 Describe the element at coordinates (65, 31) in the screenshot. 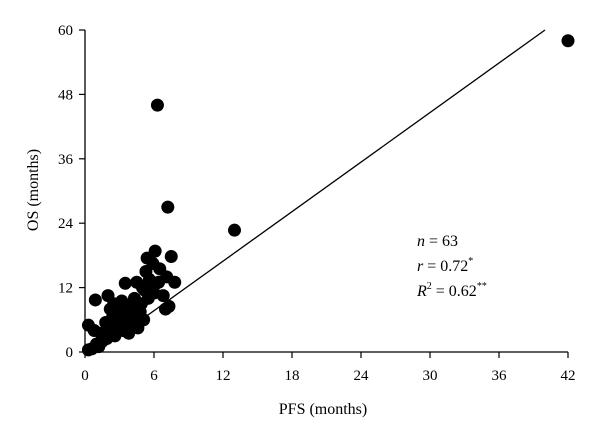

I see `y-tick-label: 60` at that location.